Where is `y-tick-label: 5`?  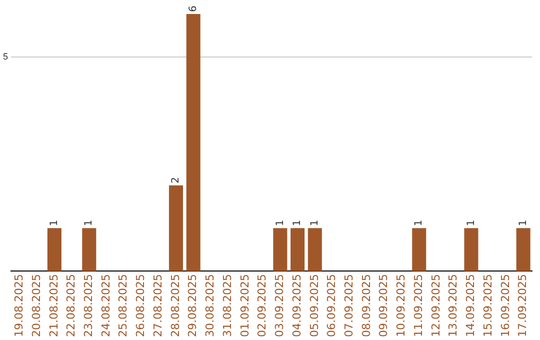 y-tick-label: 5 is located at coordinates (5, 56).